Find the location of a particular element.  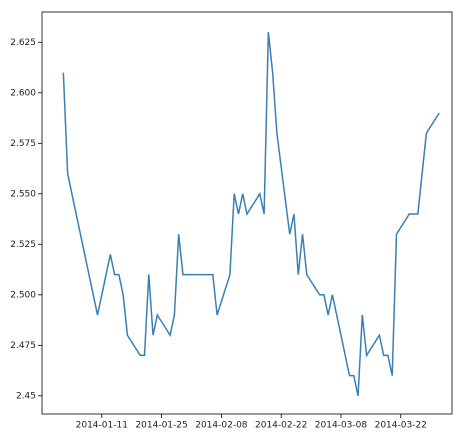

x-tick-label: 2014-02-08 is located at coordinates (221, 426).